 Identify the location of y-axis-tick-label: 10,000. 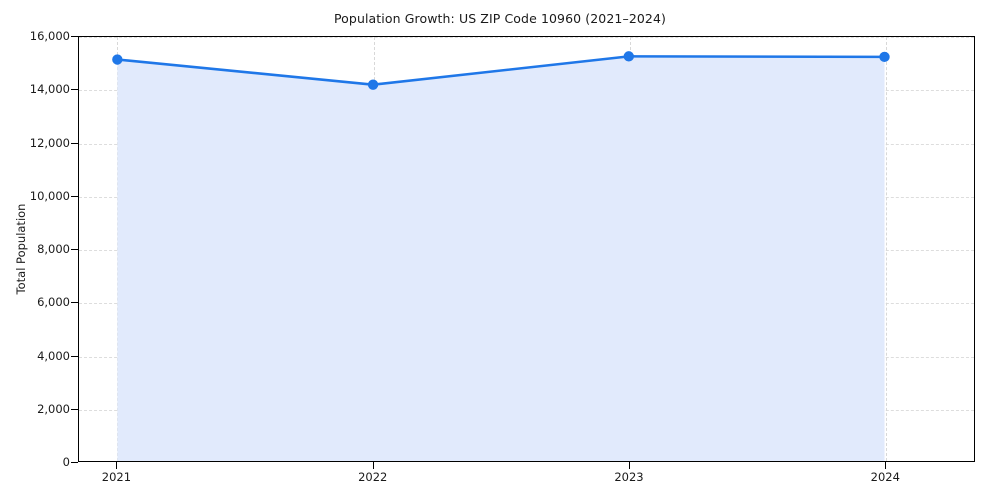
(49, 195).